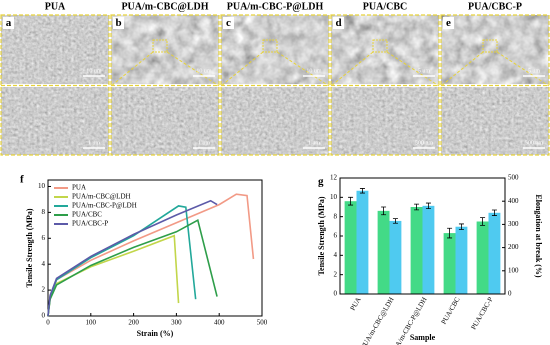  What do you see at coordinates (385, 6) in the screenshot?
I see `panel-header: PUA/CBC` at bounding box center [385, 6].